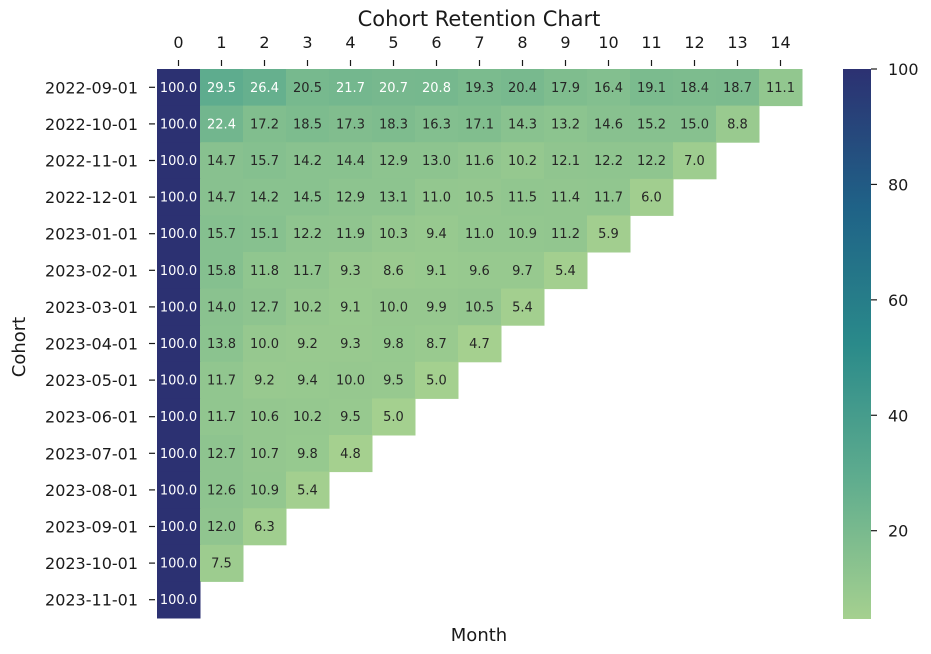  Describe the element at coordinates (307, 417) in the screenshot. I see `cell-value-label: 10.2` at that location.